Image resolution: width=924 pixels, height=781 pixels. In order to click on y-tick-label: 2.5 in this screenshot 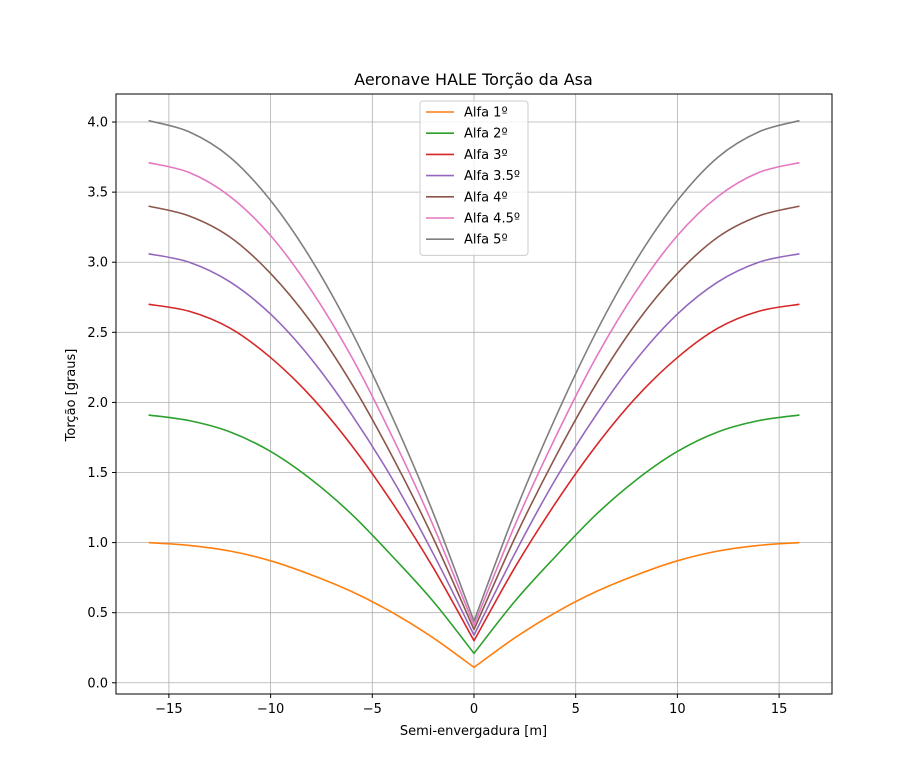, I will do `click(97, 333)`.